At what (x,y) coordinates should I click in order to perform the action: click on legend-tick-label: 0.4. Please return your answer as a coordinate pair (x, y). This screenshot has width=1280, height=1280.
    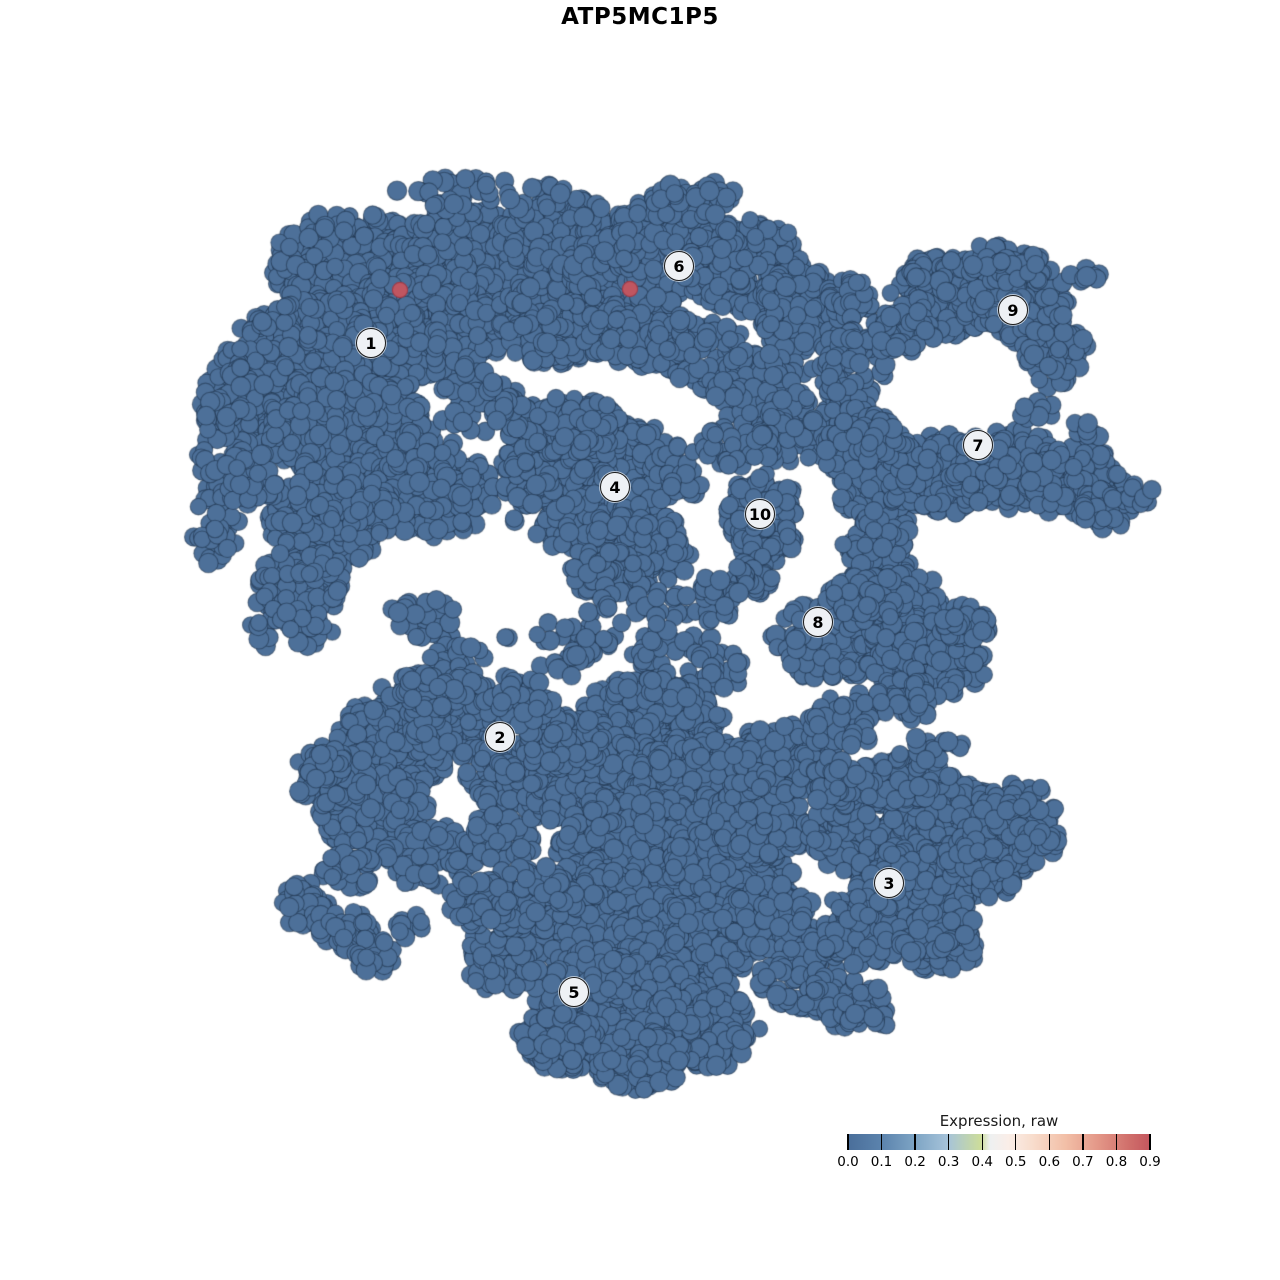
    Looking at the image, I should click on (982, 1162).